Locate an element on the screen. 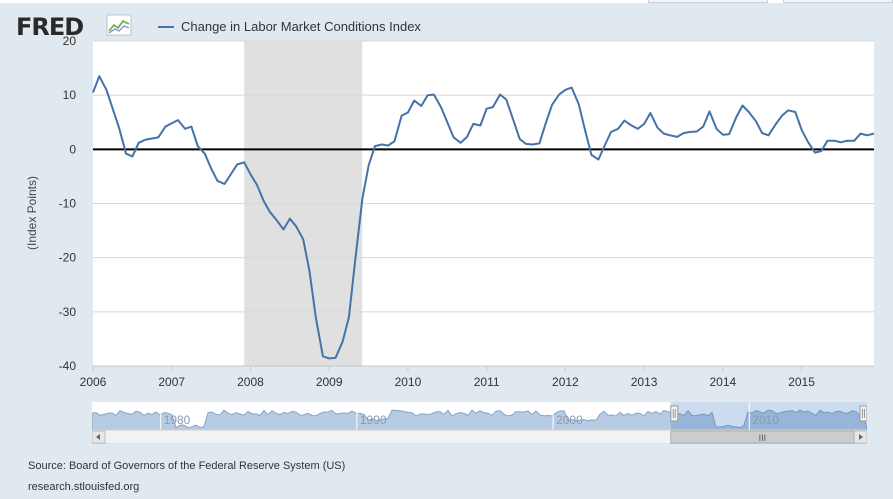 This screenshot has width=893, height=499. y-tick-label: -30 is located at coordinates (68, 312).